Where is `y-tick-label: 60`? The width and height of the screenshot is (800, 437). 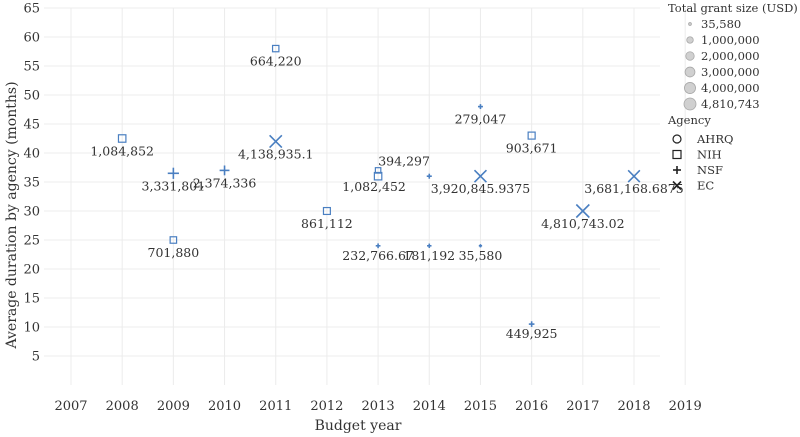 y-tick-label: 60 is located at coordinates (31, 38).